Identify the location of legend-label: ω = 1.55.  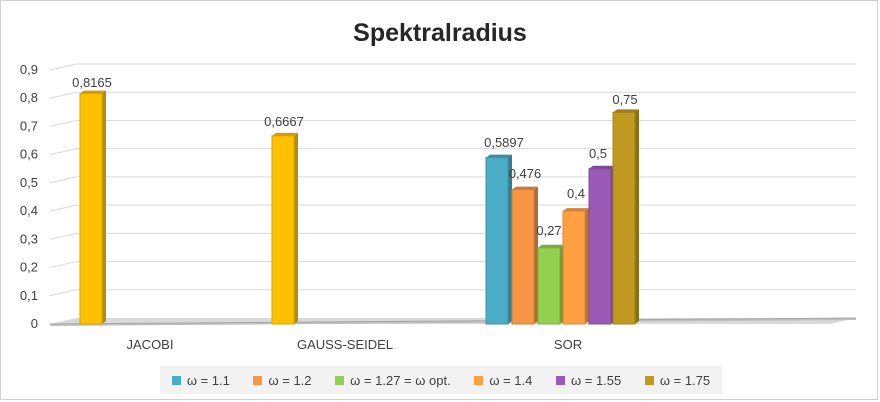
(596, 380).